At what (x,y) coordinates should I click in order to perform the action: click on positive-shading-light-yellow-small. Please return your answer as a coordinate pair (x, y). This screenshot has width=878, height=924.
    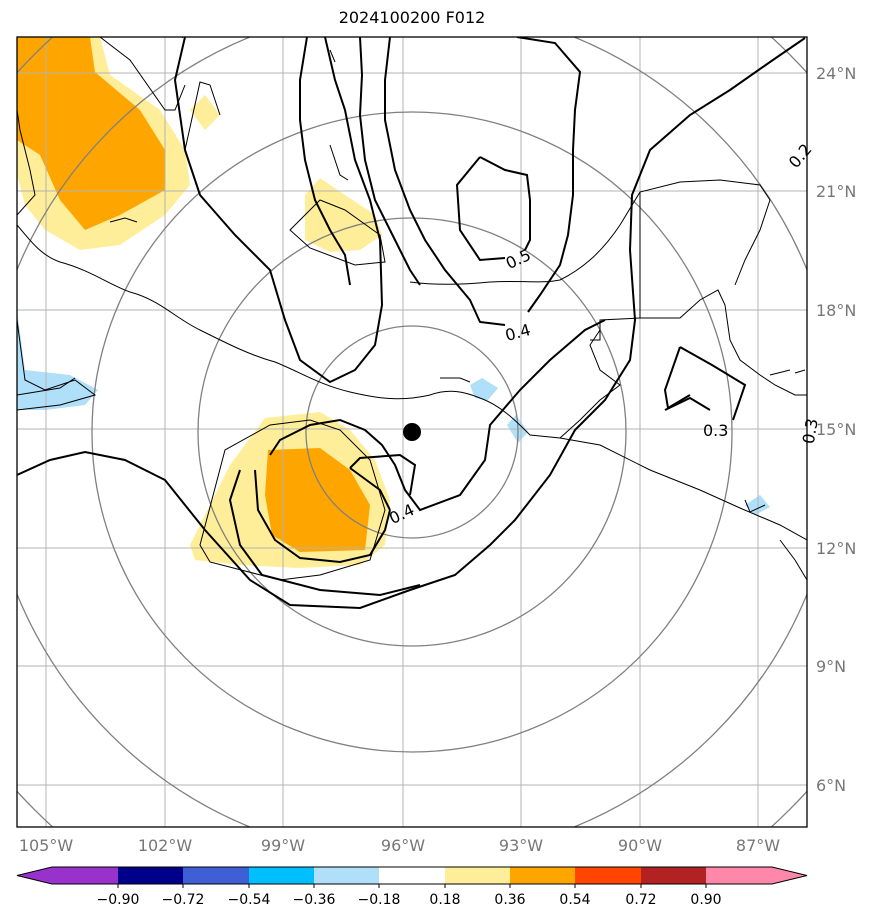
    Looking at the image, I should click on (205, 112).